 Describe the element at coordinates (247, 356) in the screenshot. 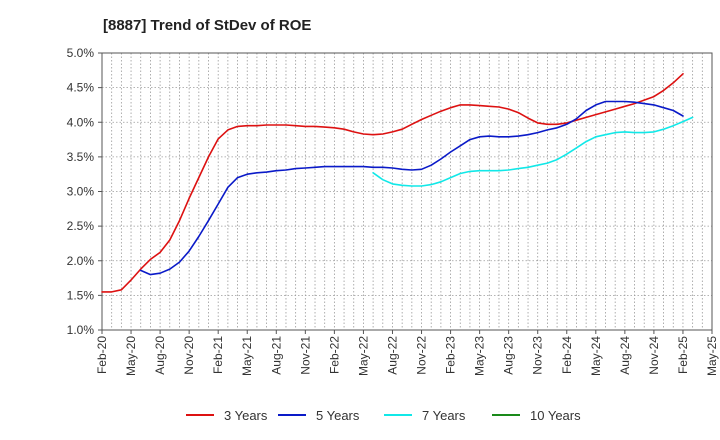

I see `x-tick-label: May-21` at that location.